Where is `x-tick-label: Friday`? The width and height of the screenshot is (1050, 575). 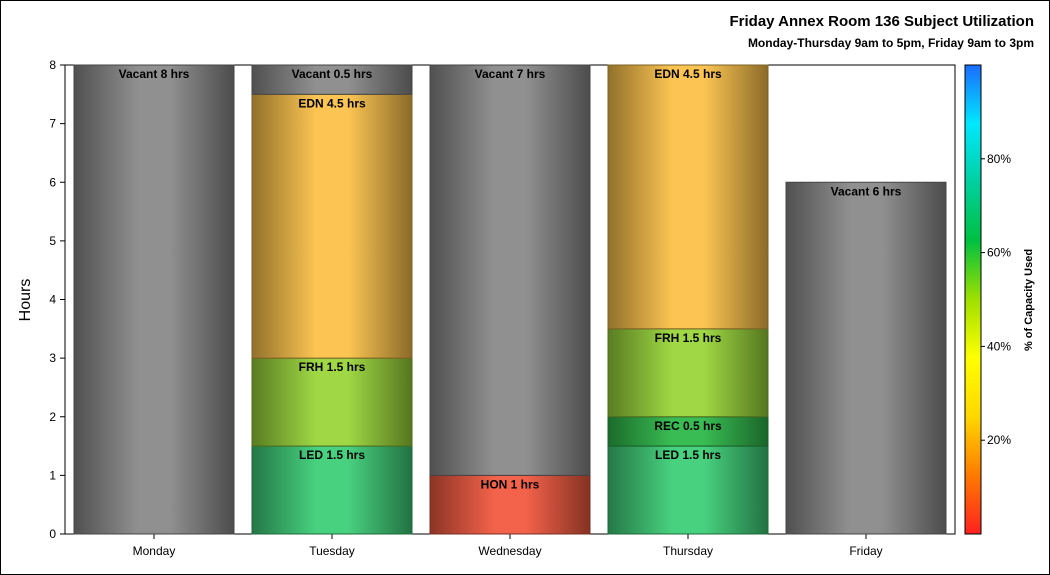
x-tick-label: Friday is located at coordinates (865, 551).